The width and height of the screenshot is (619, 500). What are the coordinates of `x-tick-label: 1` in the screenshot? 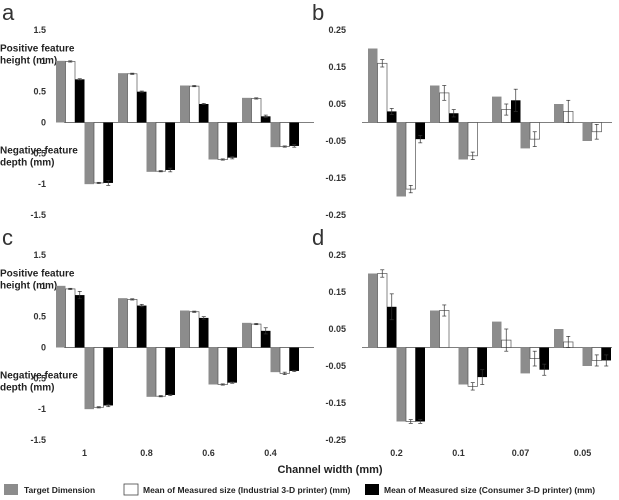 It's located at (84, 453).